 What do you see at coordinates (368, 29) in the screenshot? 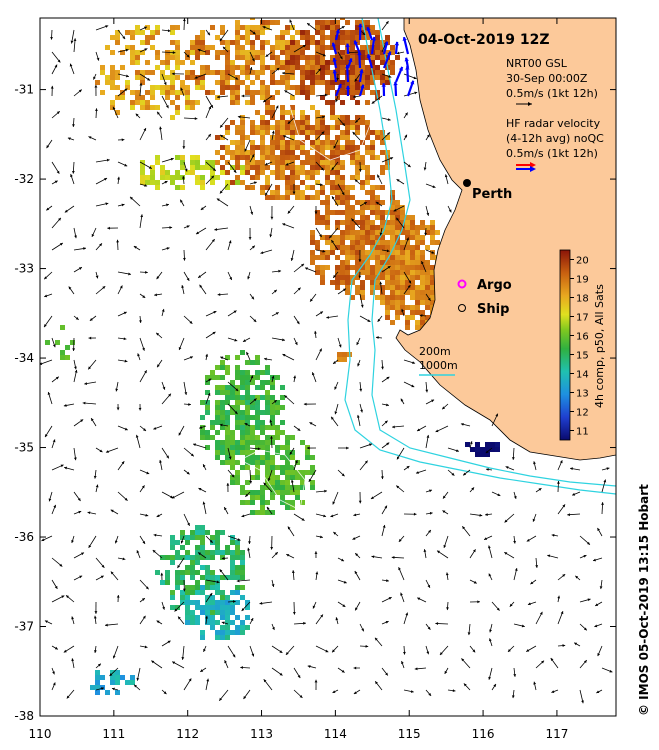
I see `radar-arrowhead` at bounding box center [368, 29].